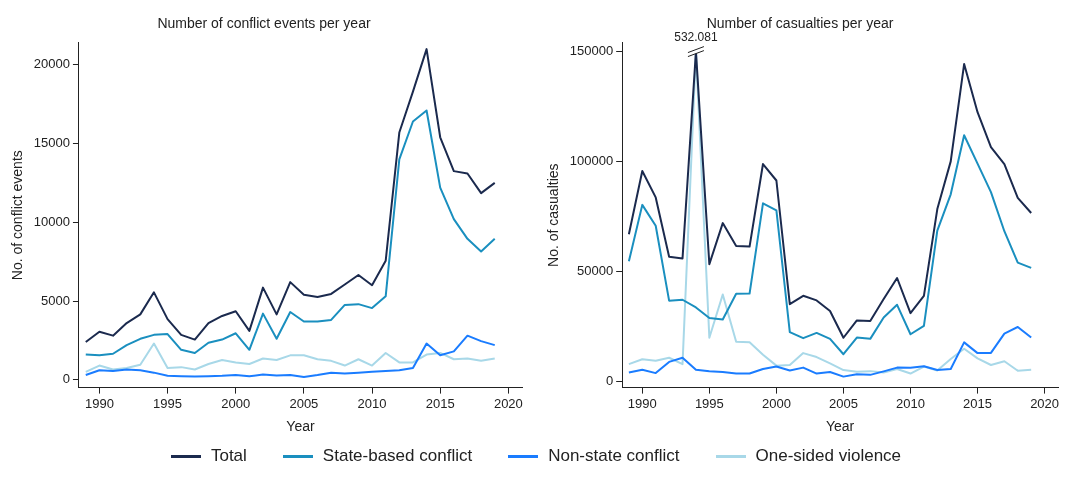  What do you see at coordinates (595, 270) in the screenshot?
I see `y-tick-label: 50000` at bounding box center [595, 270].